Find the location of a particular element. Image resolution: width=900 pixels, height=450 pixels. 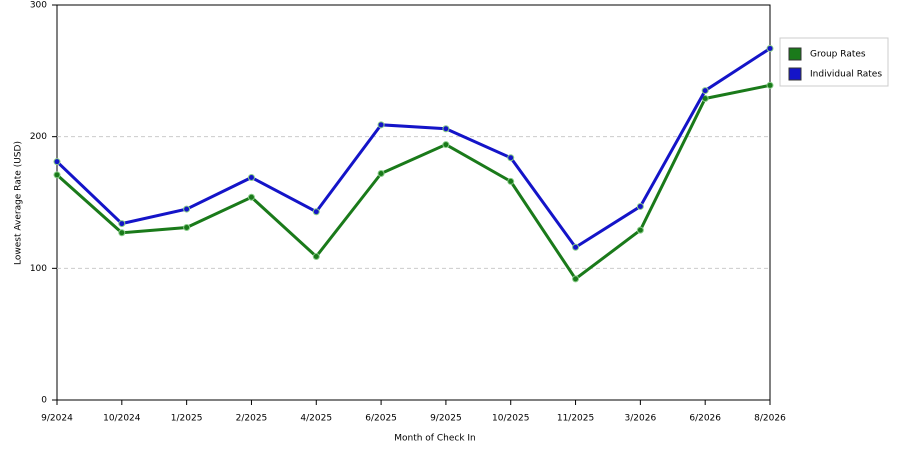

x-tick-label: 11/2025 is located at coordinates (575, 419).